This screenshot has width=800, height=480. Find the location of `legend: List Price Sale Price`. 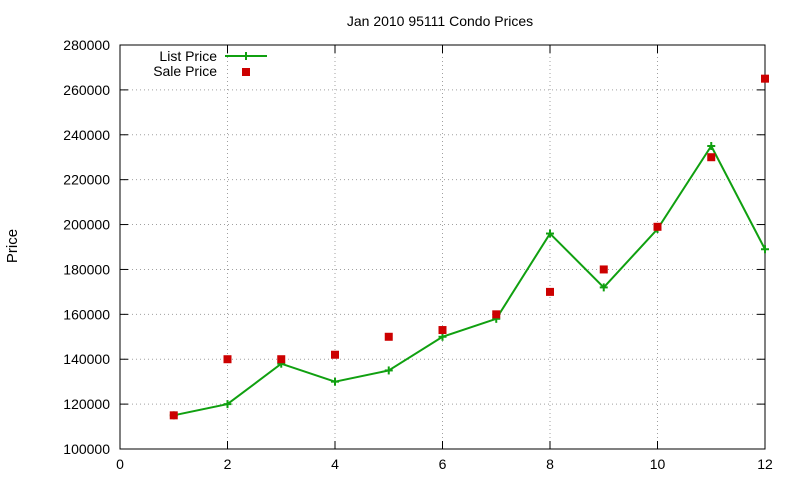

legend: List Price Sale Price is located at coordinates (210, 63).